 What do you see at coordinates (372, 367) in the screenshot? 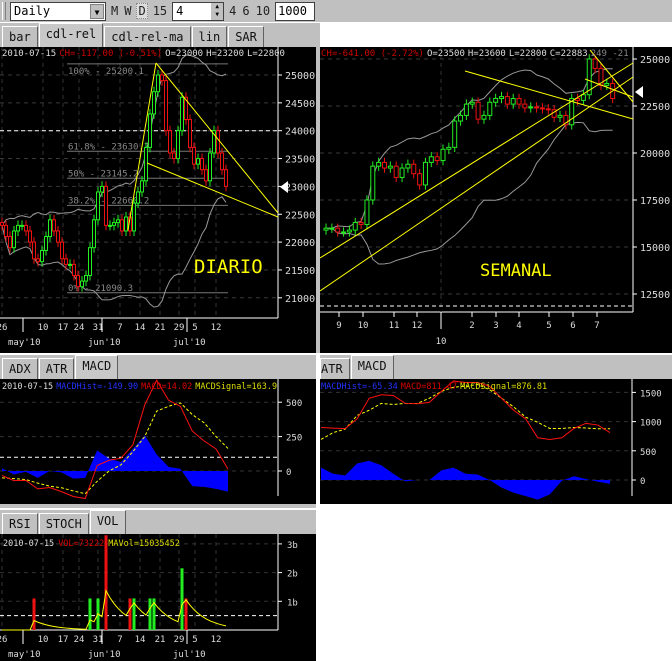
I see `tab-macd-right: MACD` at bounding box center [372, 367].